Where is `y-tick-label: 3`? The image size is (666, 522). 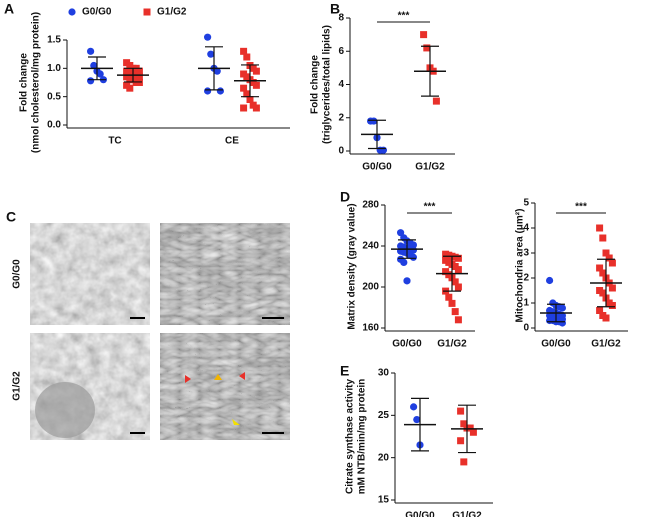 y-tick-label: 3 is located at coordinates (526, 253).